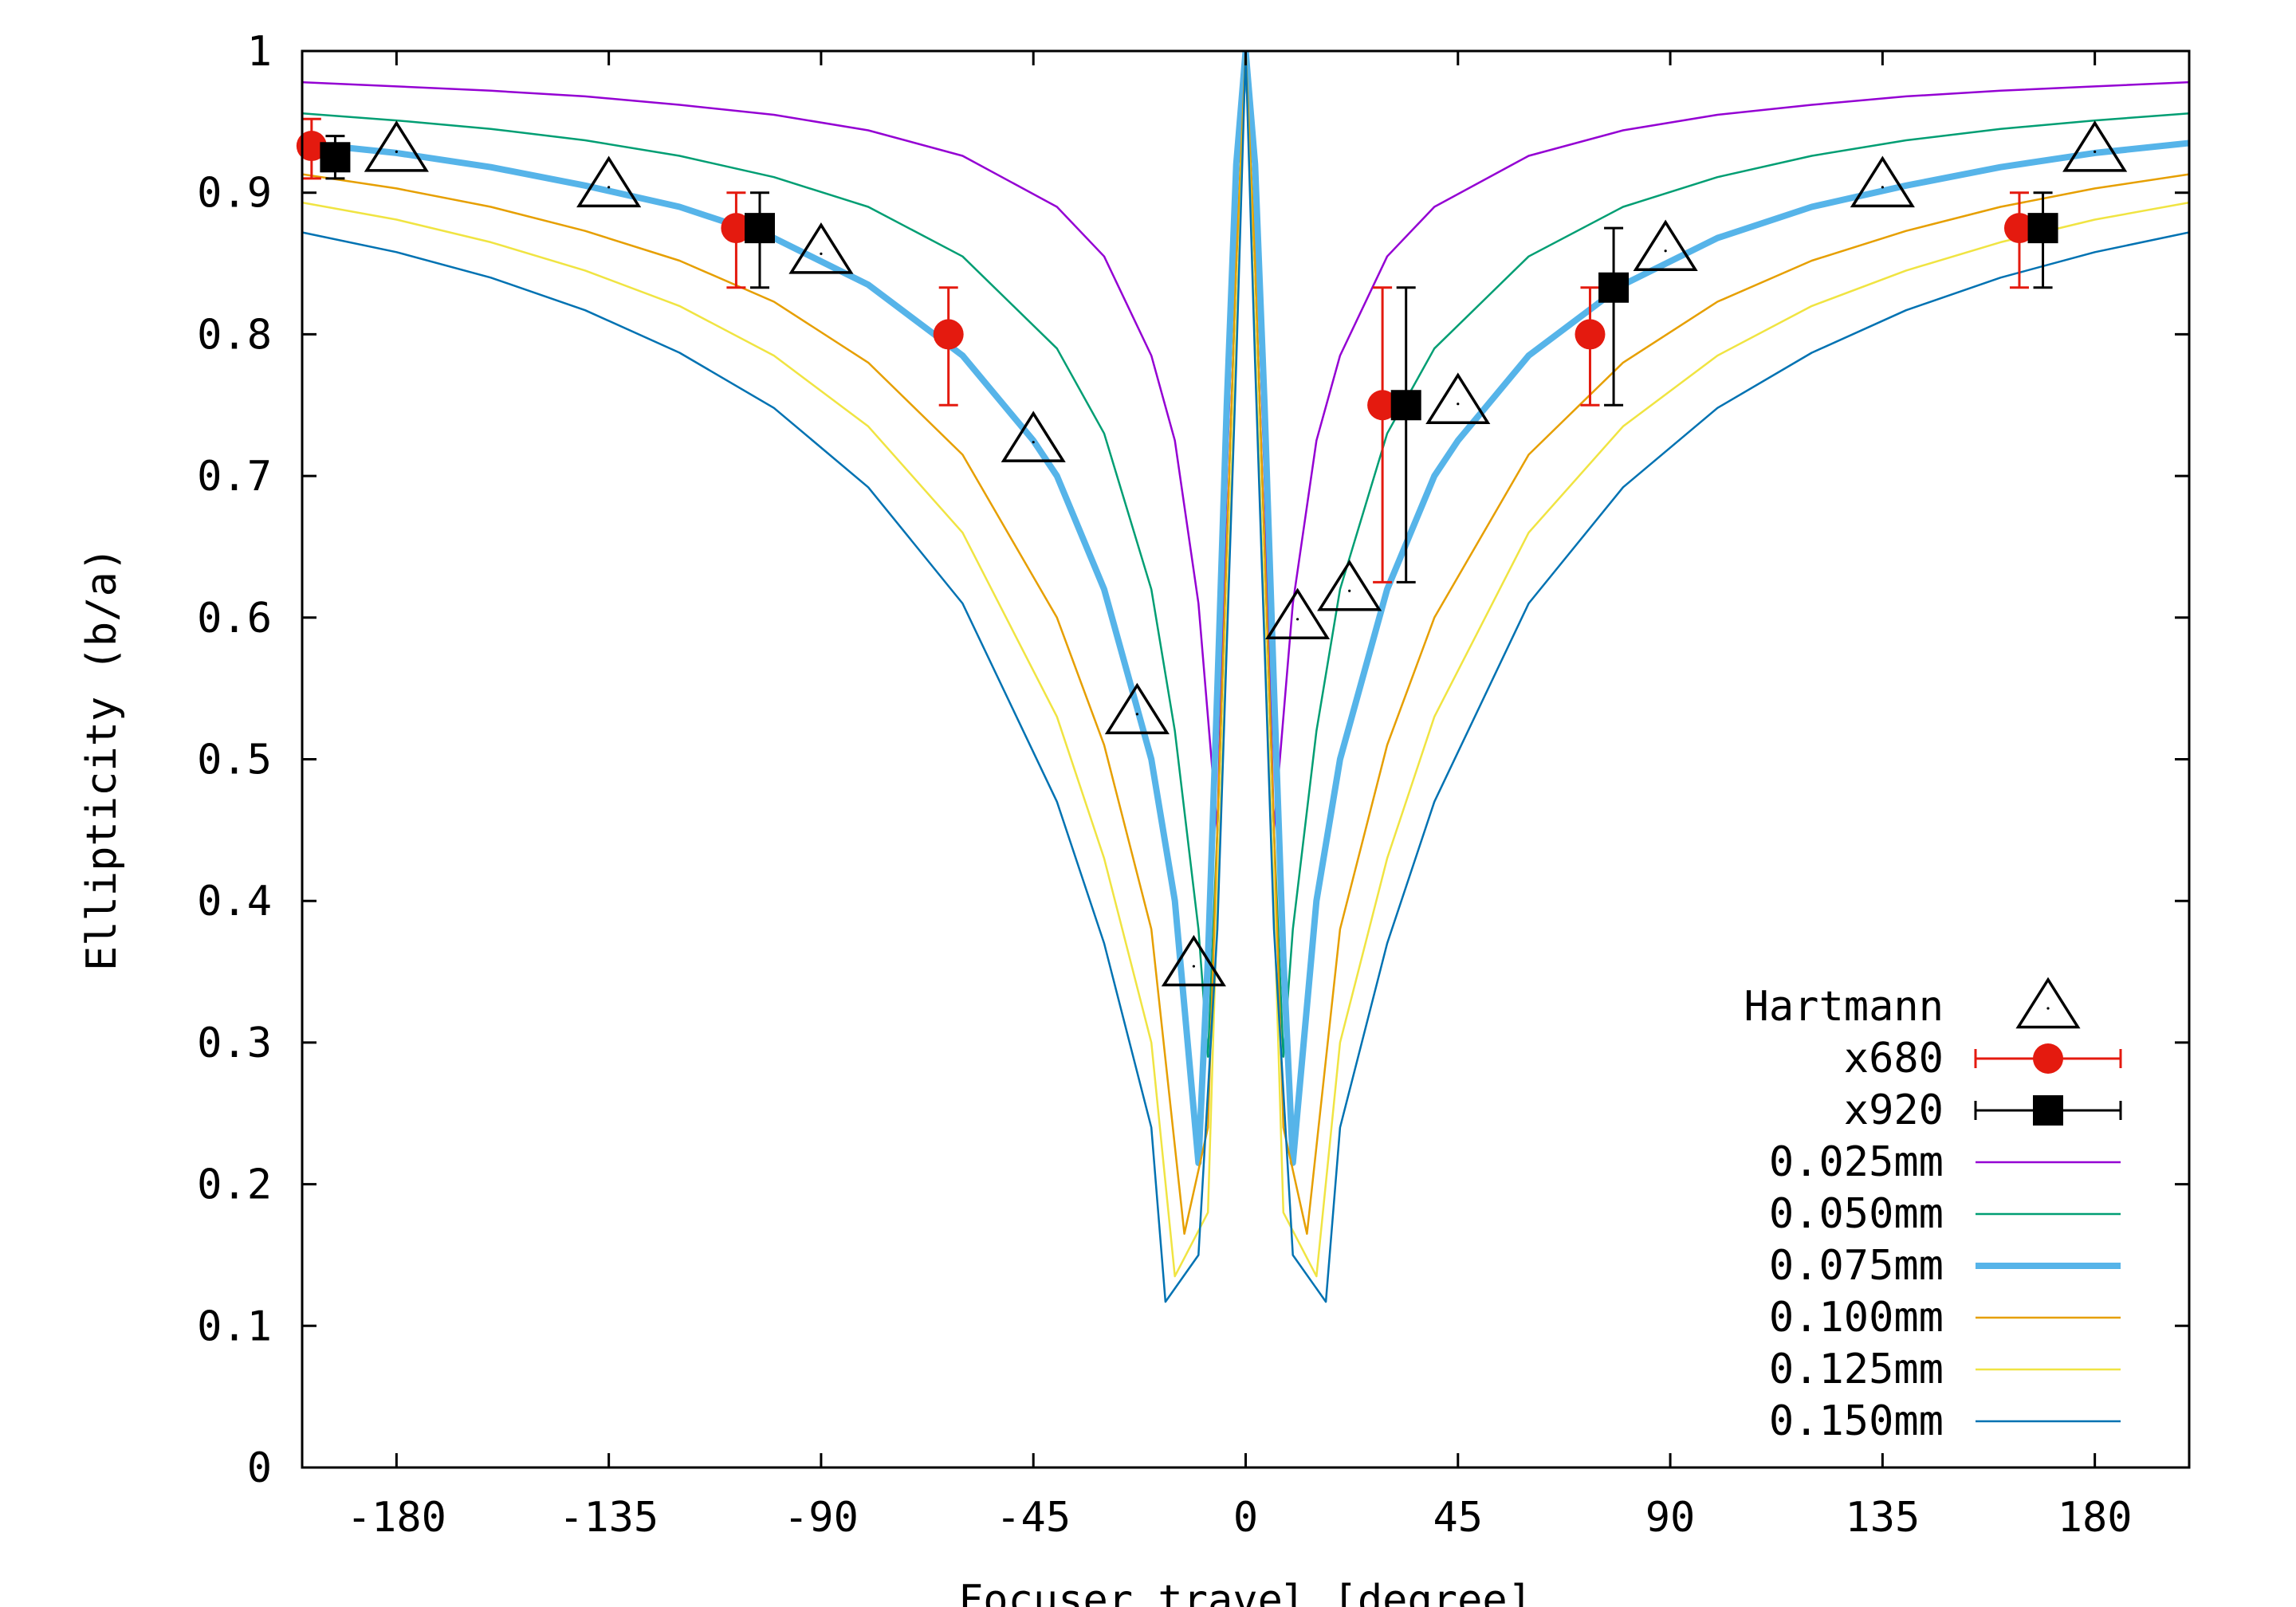 The height and width of the screenshot is (1607, 2296). Describe the element at coordinates (234, 1043) in the screenshot. I see `y-tick-label: 0.3` at that location.